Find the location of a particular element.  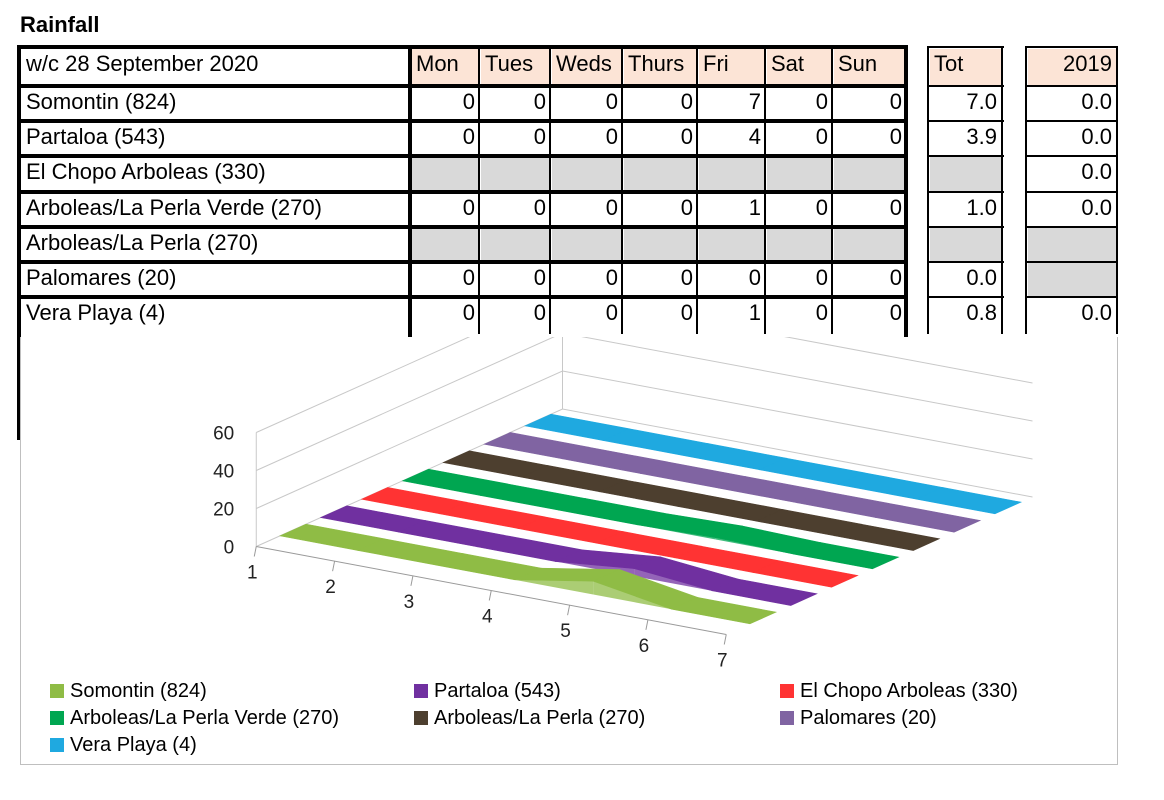

x-tick-label: 2 is located at coordinates (330, 587).